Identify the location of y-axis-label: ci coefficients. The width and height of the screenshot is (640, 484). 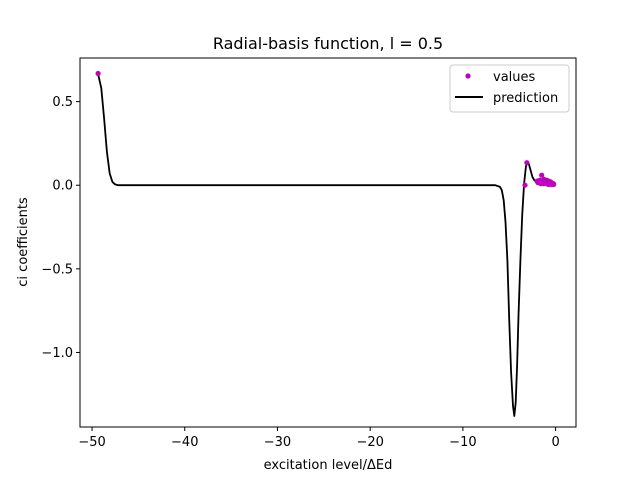
(23, 242).